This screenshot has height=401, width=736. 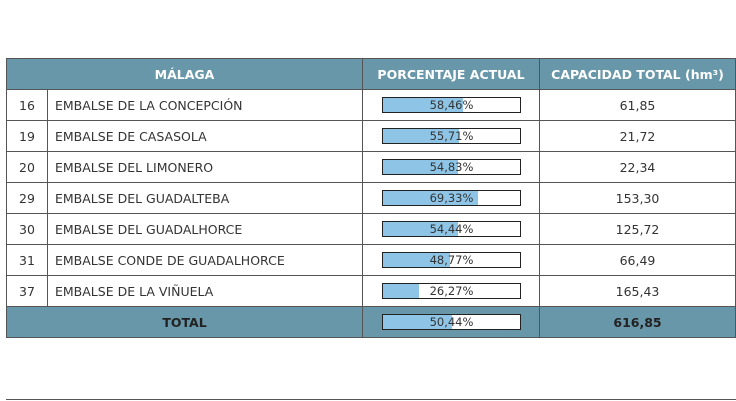 I want to click on total-label: TOTAL, so click(x=184, y=322).